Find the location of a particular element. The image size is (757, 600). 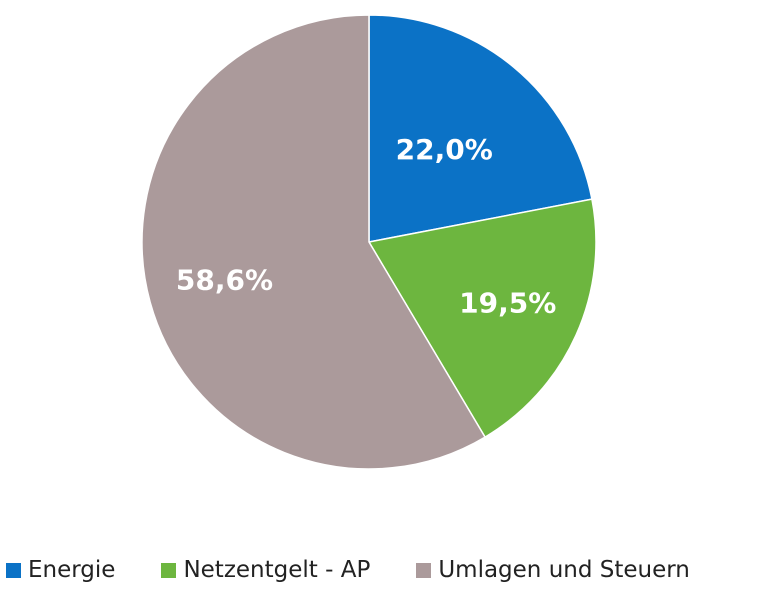

legend-label-energie: Energie is located at coordinates (72, 570).